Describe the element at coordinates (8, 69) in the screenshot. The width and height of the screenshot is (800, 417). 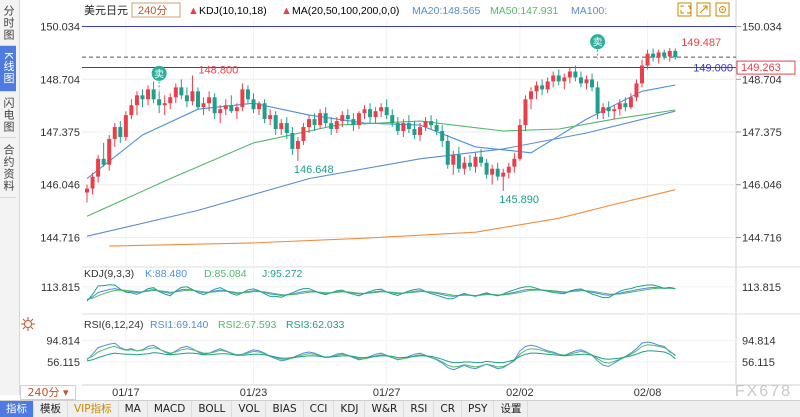
I see `tab-kline: K线图` at that location.